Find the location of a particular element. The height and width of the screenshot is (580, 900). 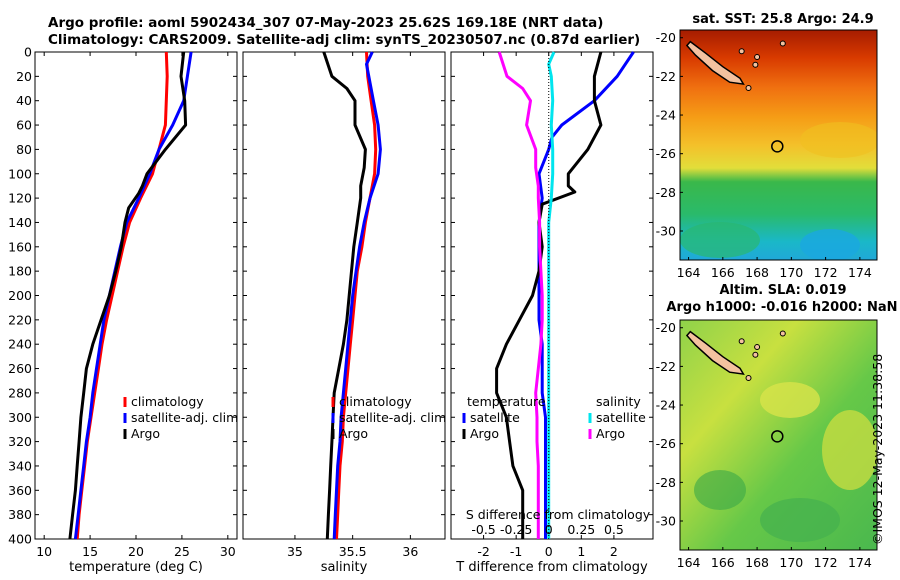

x-tick-label: -1 is located at coordinates (516, 551).